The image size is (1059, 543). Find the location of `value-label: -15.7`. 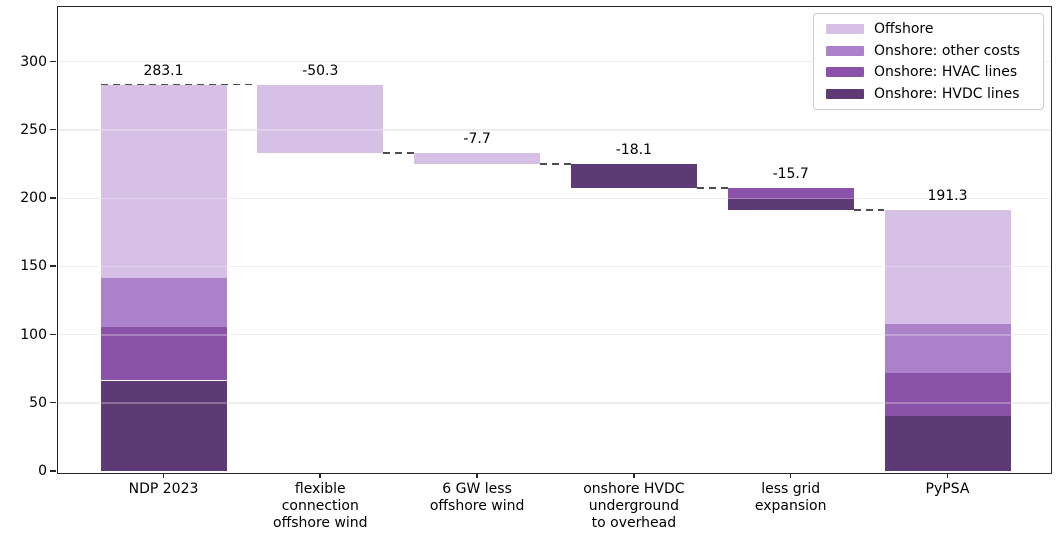

value-label: -15.7 is located at coordinates (790, 174).